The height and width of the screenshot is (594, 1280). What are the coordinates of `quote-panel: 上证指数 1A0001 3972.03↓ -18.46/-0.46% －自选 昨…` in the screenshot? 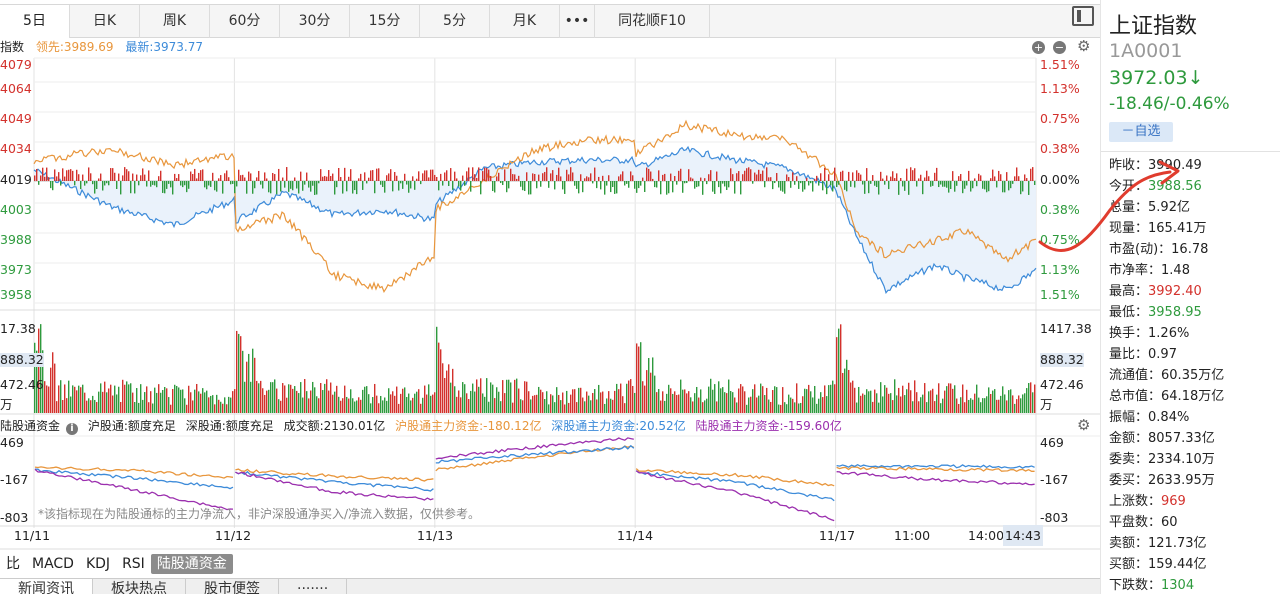 It's located at (1190, 297).